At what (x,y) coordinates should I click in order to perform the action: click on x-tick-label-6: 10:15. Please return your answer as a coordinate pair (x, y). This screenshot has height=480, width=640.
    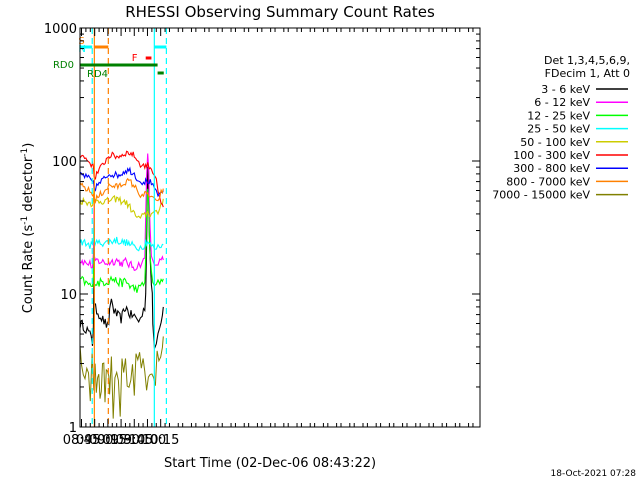
    Looking at the image, I should click on (160, 440).